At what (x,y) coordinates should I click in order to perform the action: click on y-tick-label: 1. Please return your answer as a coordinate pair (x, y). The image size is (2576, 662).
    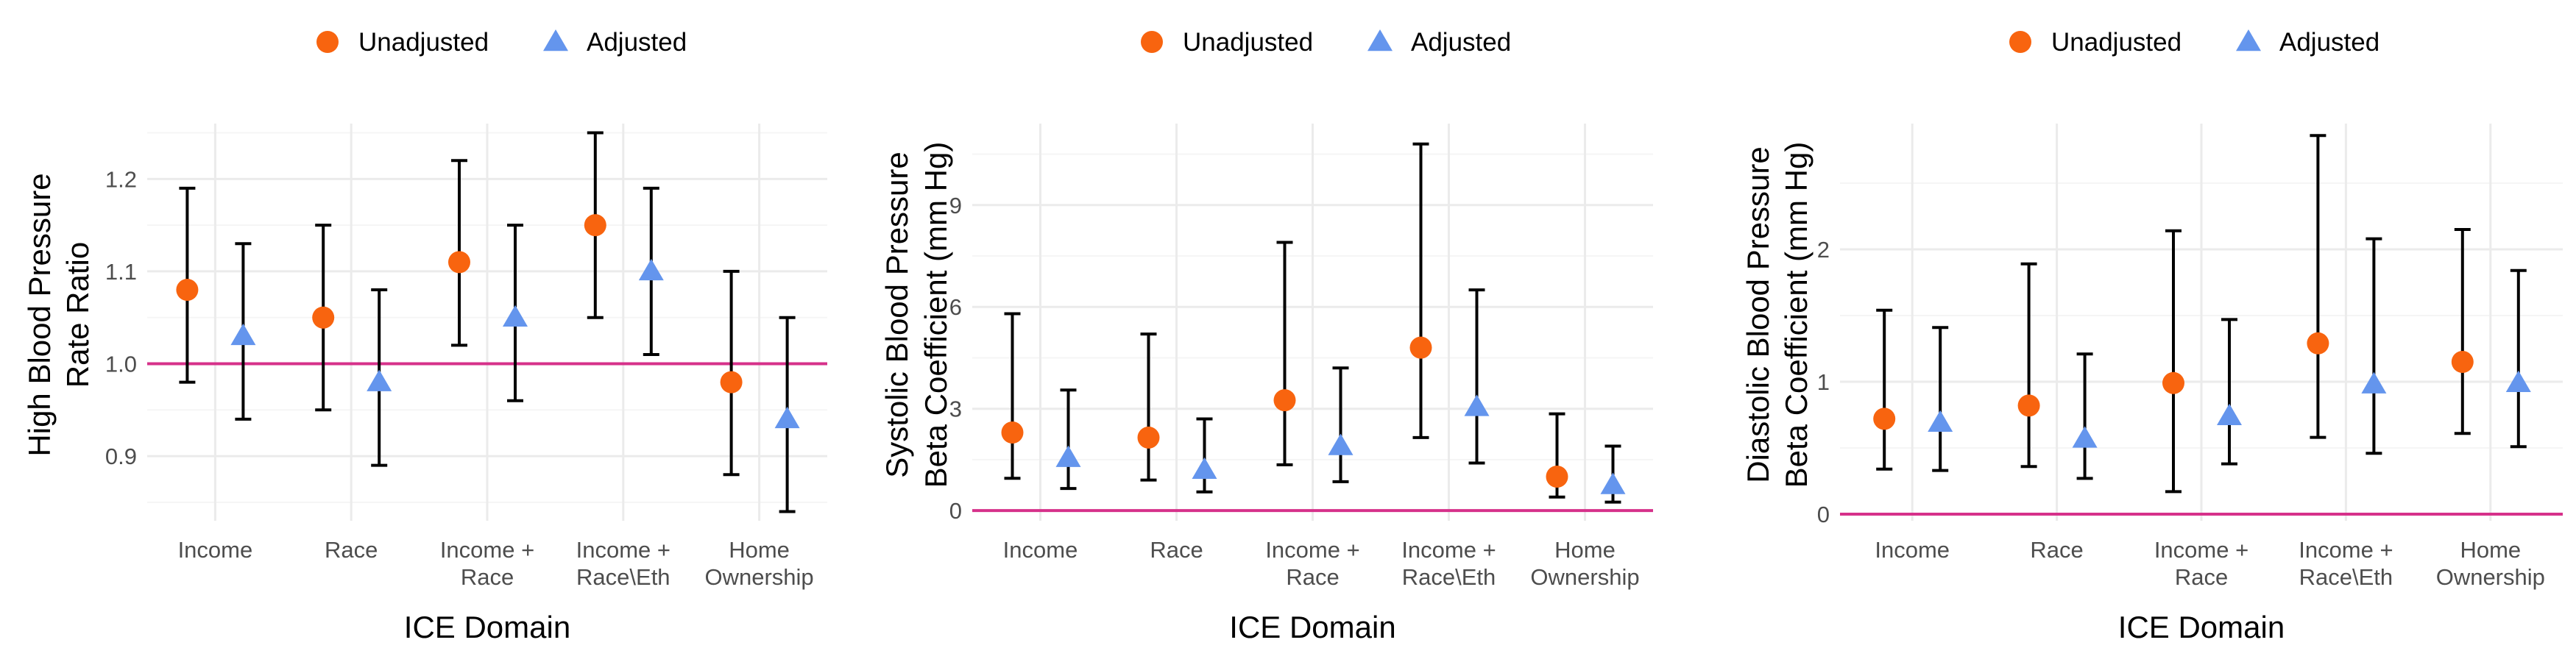
    Looking at the image, I should click on (1823, 382).